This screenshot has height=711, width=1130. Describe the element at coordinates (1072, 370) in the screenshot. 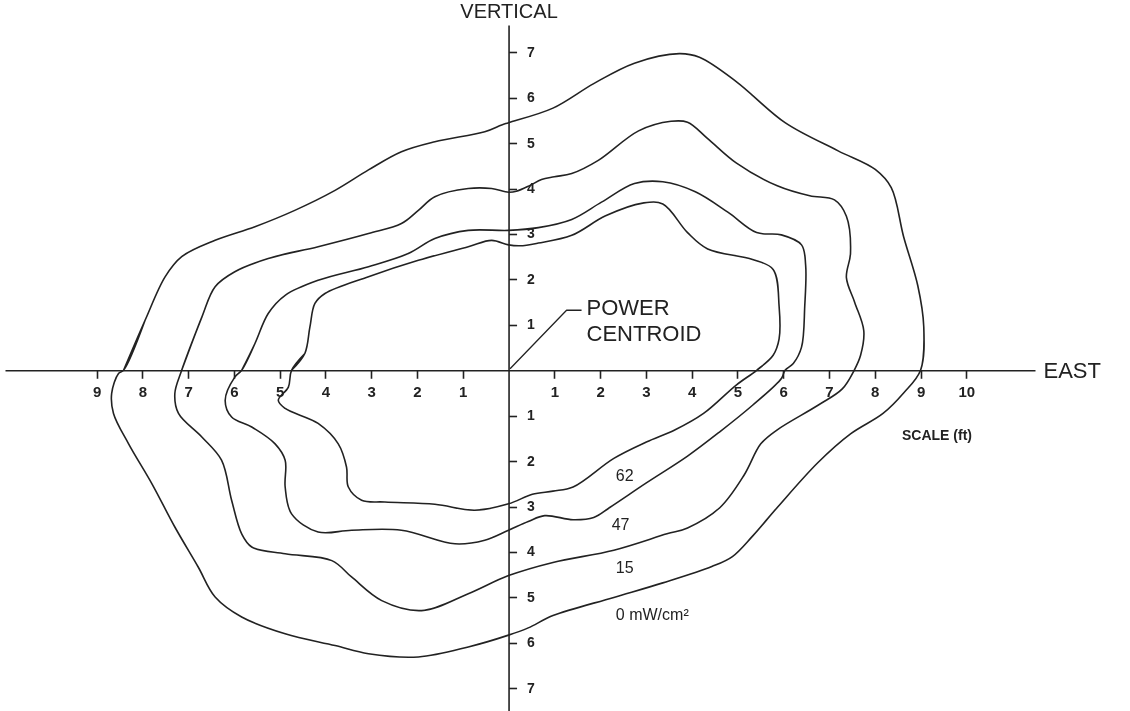

I see `x-axis-title: EAST` at that location.